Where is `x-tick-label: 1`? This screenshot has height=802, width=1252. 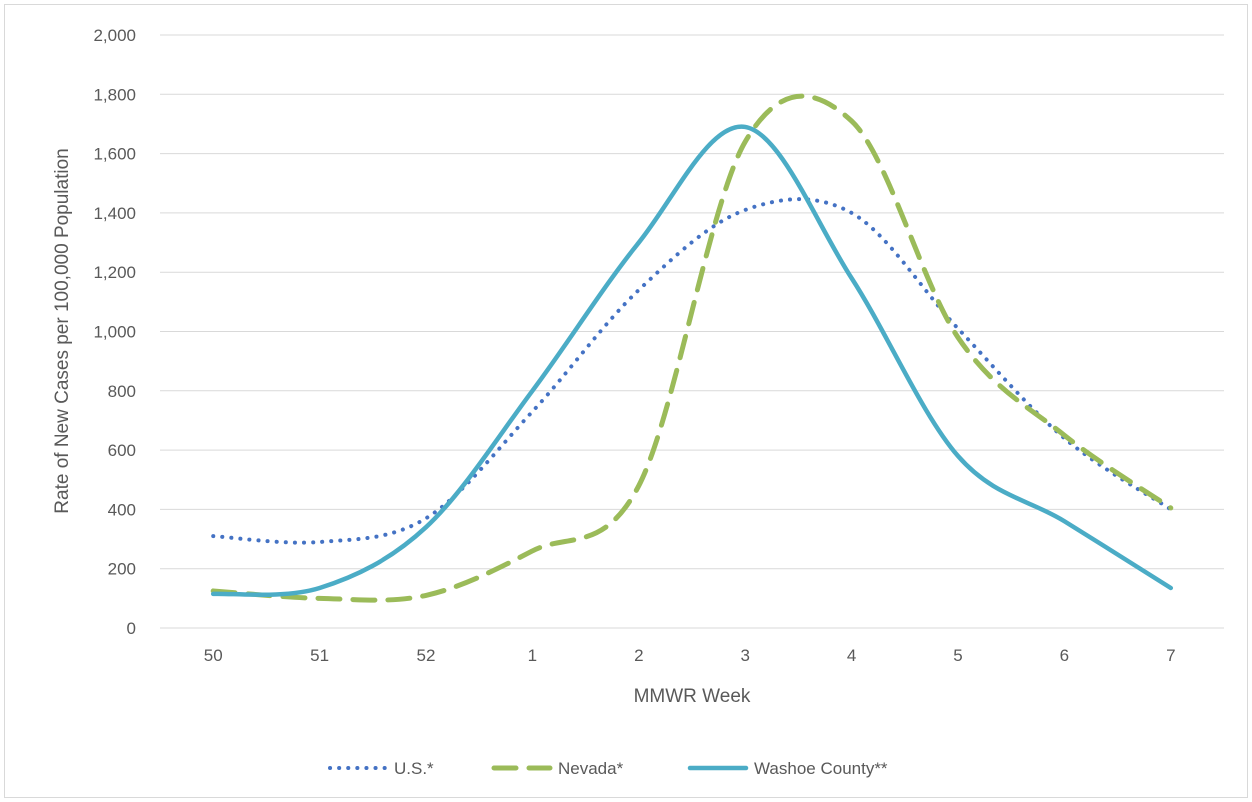
x-tick-label: 1 is located at coordinates (532, 655).